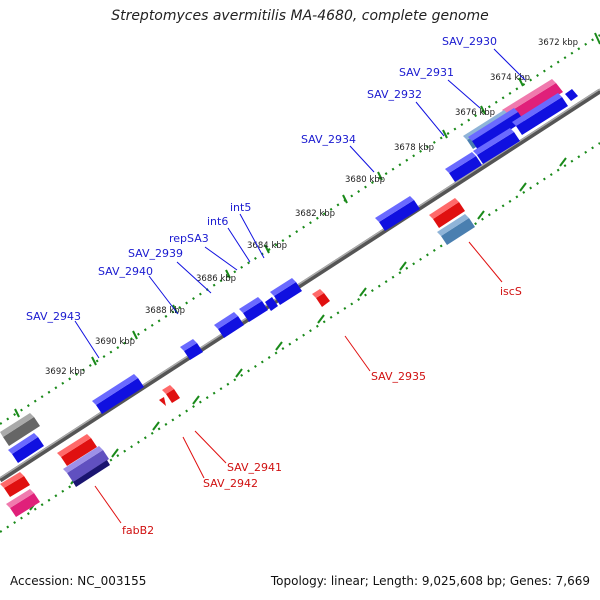 Image resolution: width=600 pixels, height=600 pixels. Describe the element at coordinates (229, 325) in the screenshot. I see `gene-sav2939-feature` at that location.